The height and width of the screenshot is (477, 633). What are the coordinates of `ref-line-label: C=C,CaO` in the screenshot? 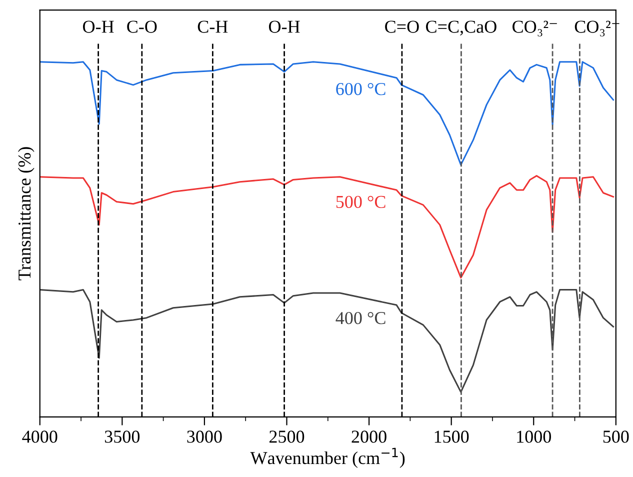 It's located at (461, 28).